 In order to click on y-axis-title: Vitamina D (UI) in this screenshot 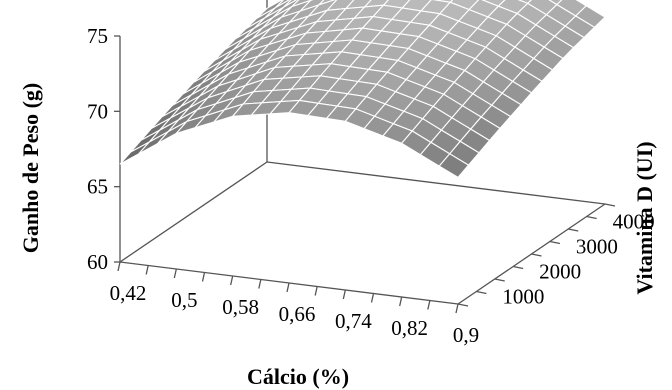, I will do `click(644, 217)`.